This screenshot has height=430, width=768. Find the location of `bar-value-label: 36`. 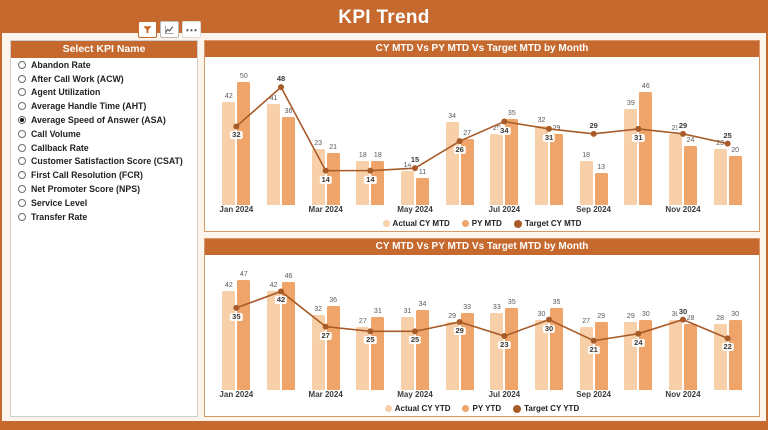

bar-value-label: 36 is located at coordinates (333, 300).